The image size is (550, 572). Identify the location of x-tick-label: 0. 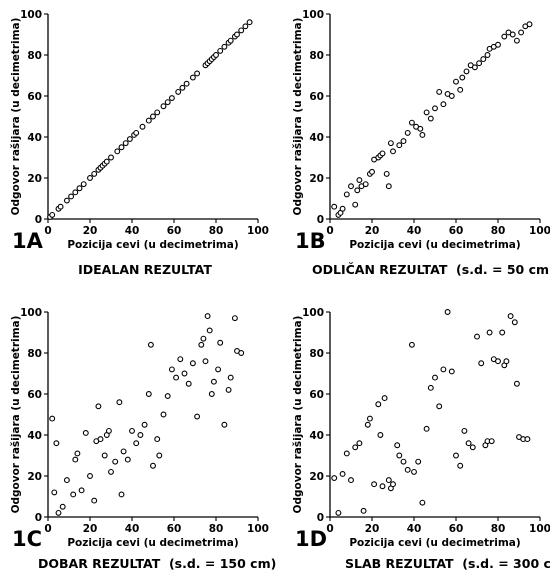
(47, 231).